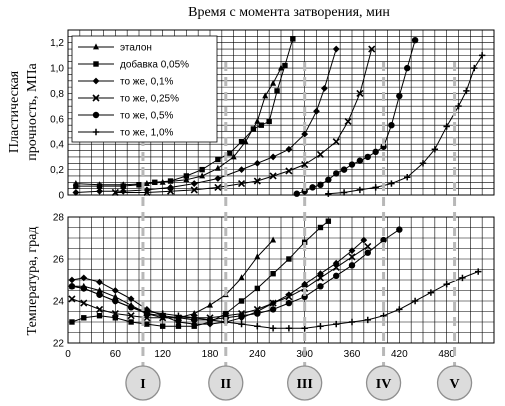 This screenshot has width=505, height=406. What do you see at coordinates (352, 354) in the screenshot?
I see `x-tick-label: 360` at bounding box center [352, 354].